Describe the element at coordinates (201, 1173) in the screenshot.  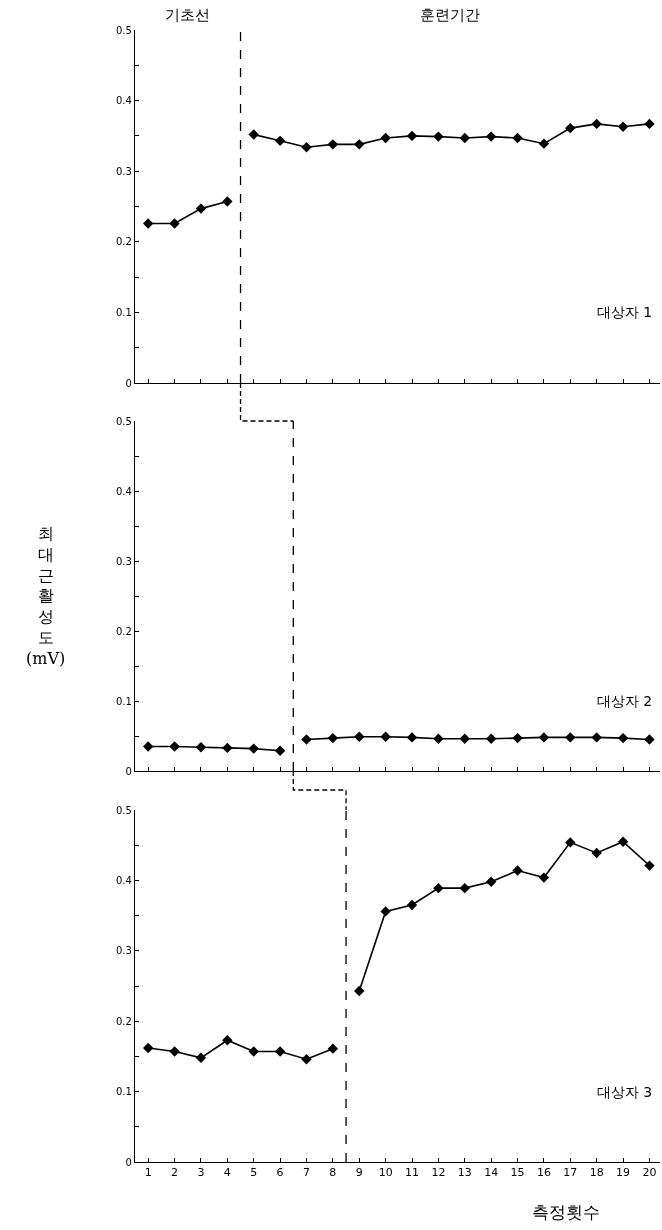
I see `x-tick-label: 3` at that location.